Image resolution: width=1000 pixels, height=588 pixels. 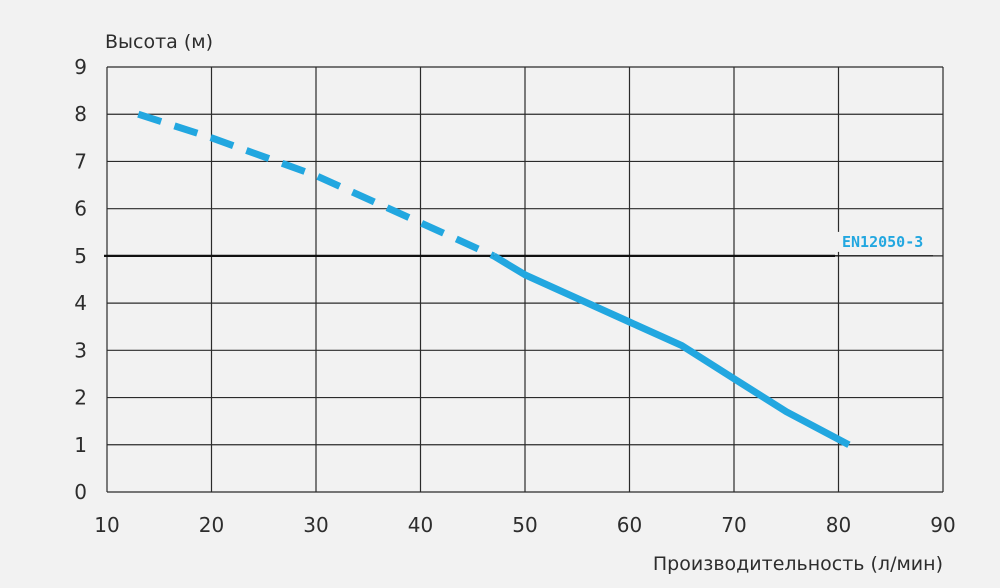 What do you see at coordinates (80, 492) in the screenshot?
I see `y-tick-label: 0` at bounding box center [80, 492].